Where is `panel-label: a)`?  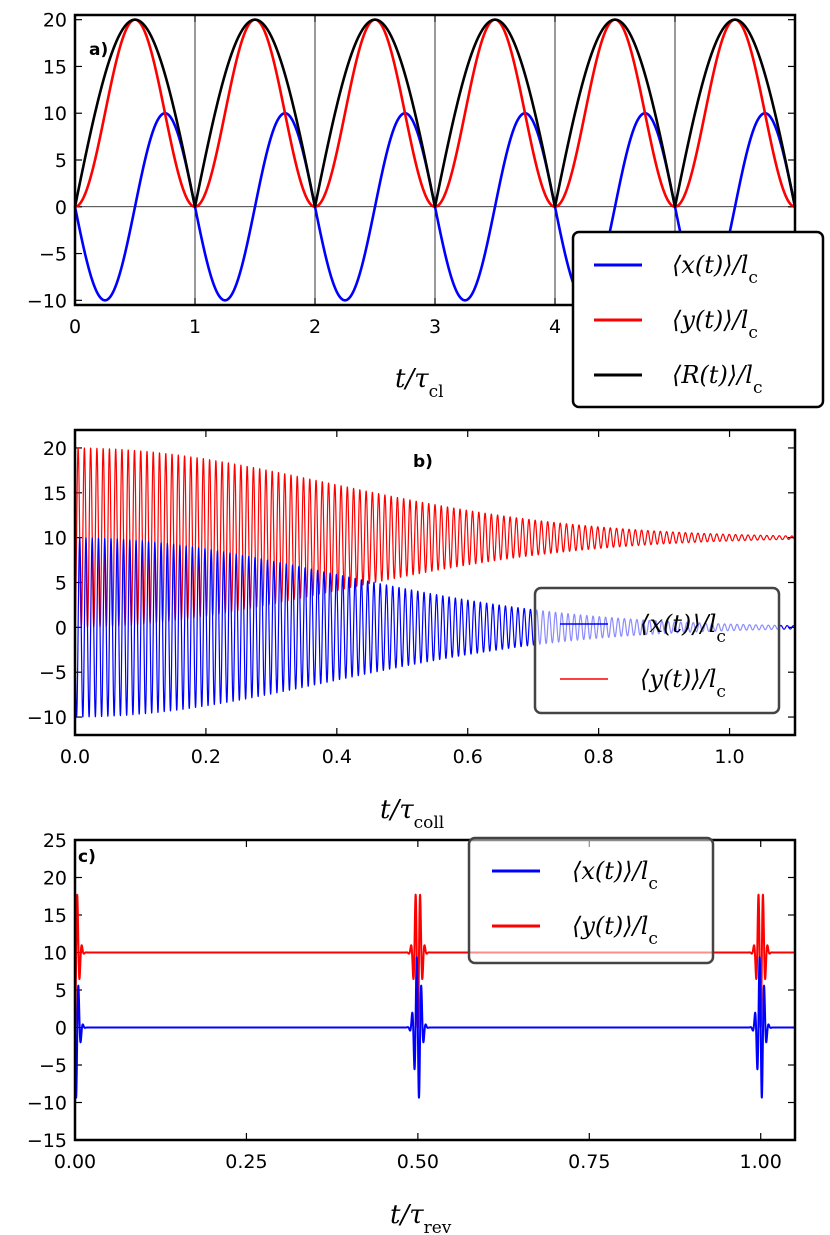 panel-label: a) is located at coordinates (98, 50).